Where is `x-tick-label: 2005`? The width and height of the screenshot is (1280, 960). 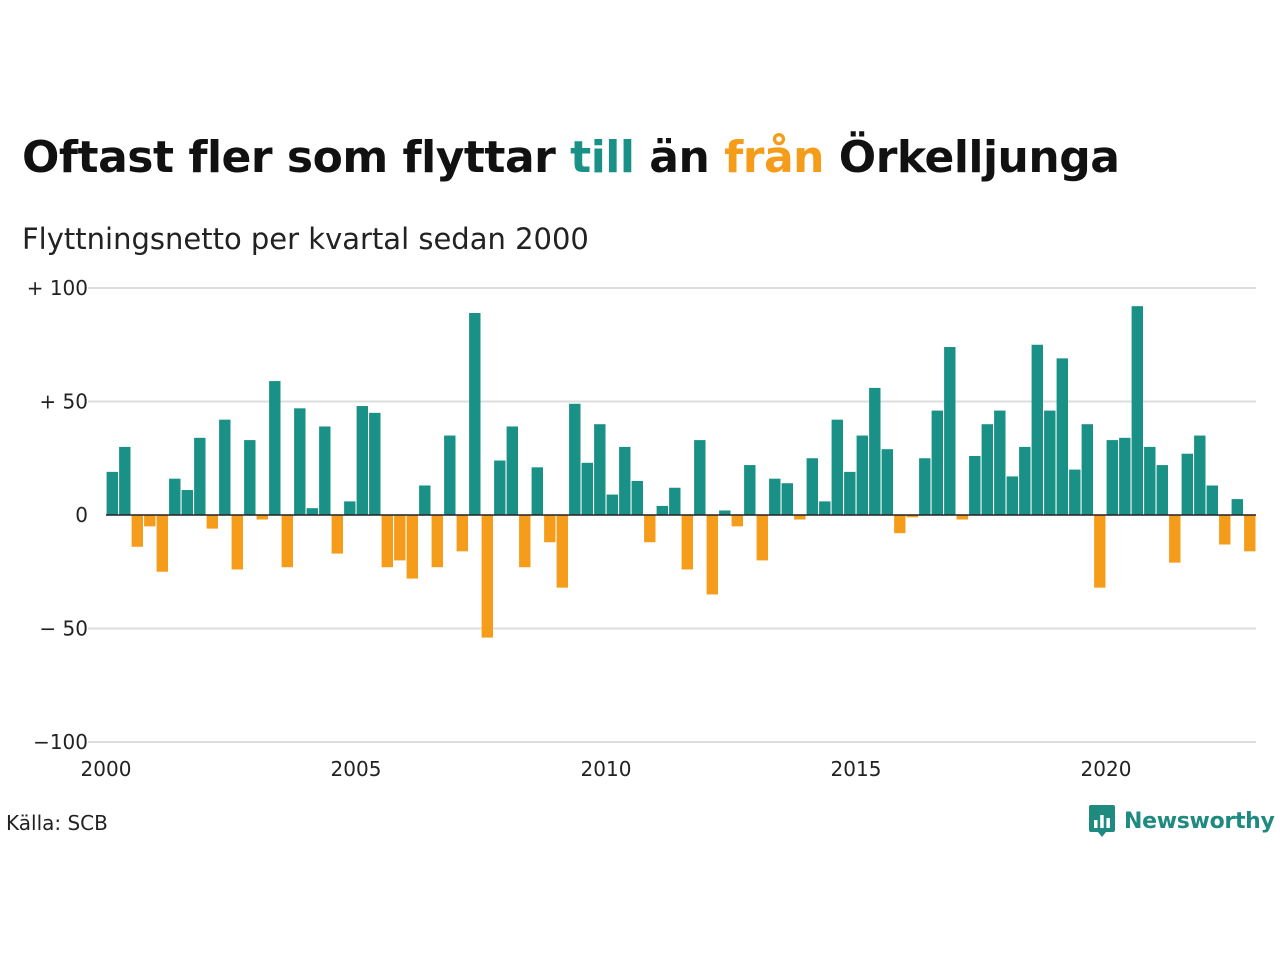
x-tick-label: 2005 is located at coordinates (356, 769).